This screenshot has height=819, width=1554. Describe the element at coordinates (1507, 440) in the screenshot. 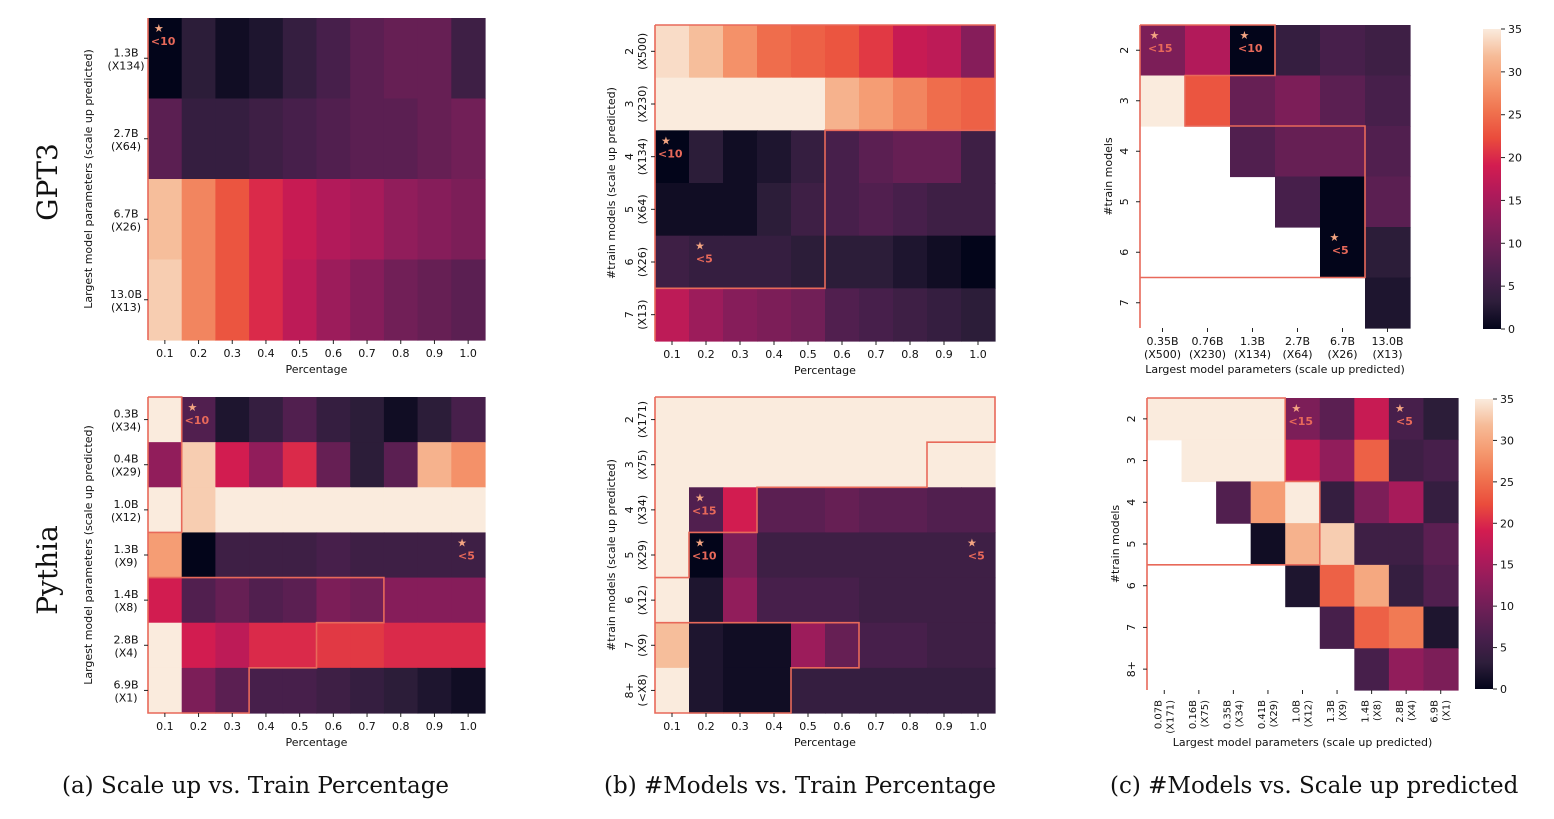

I see `colorbar-tick-label: 30` at that location.